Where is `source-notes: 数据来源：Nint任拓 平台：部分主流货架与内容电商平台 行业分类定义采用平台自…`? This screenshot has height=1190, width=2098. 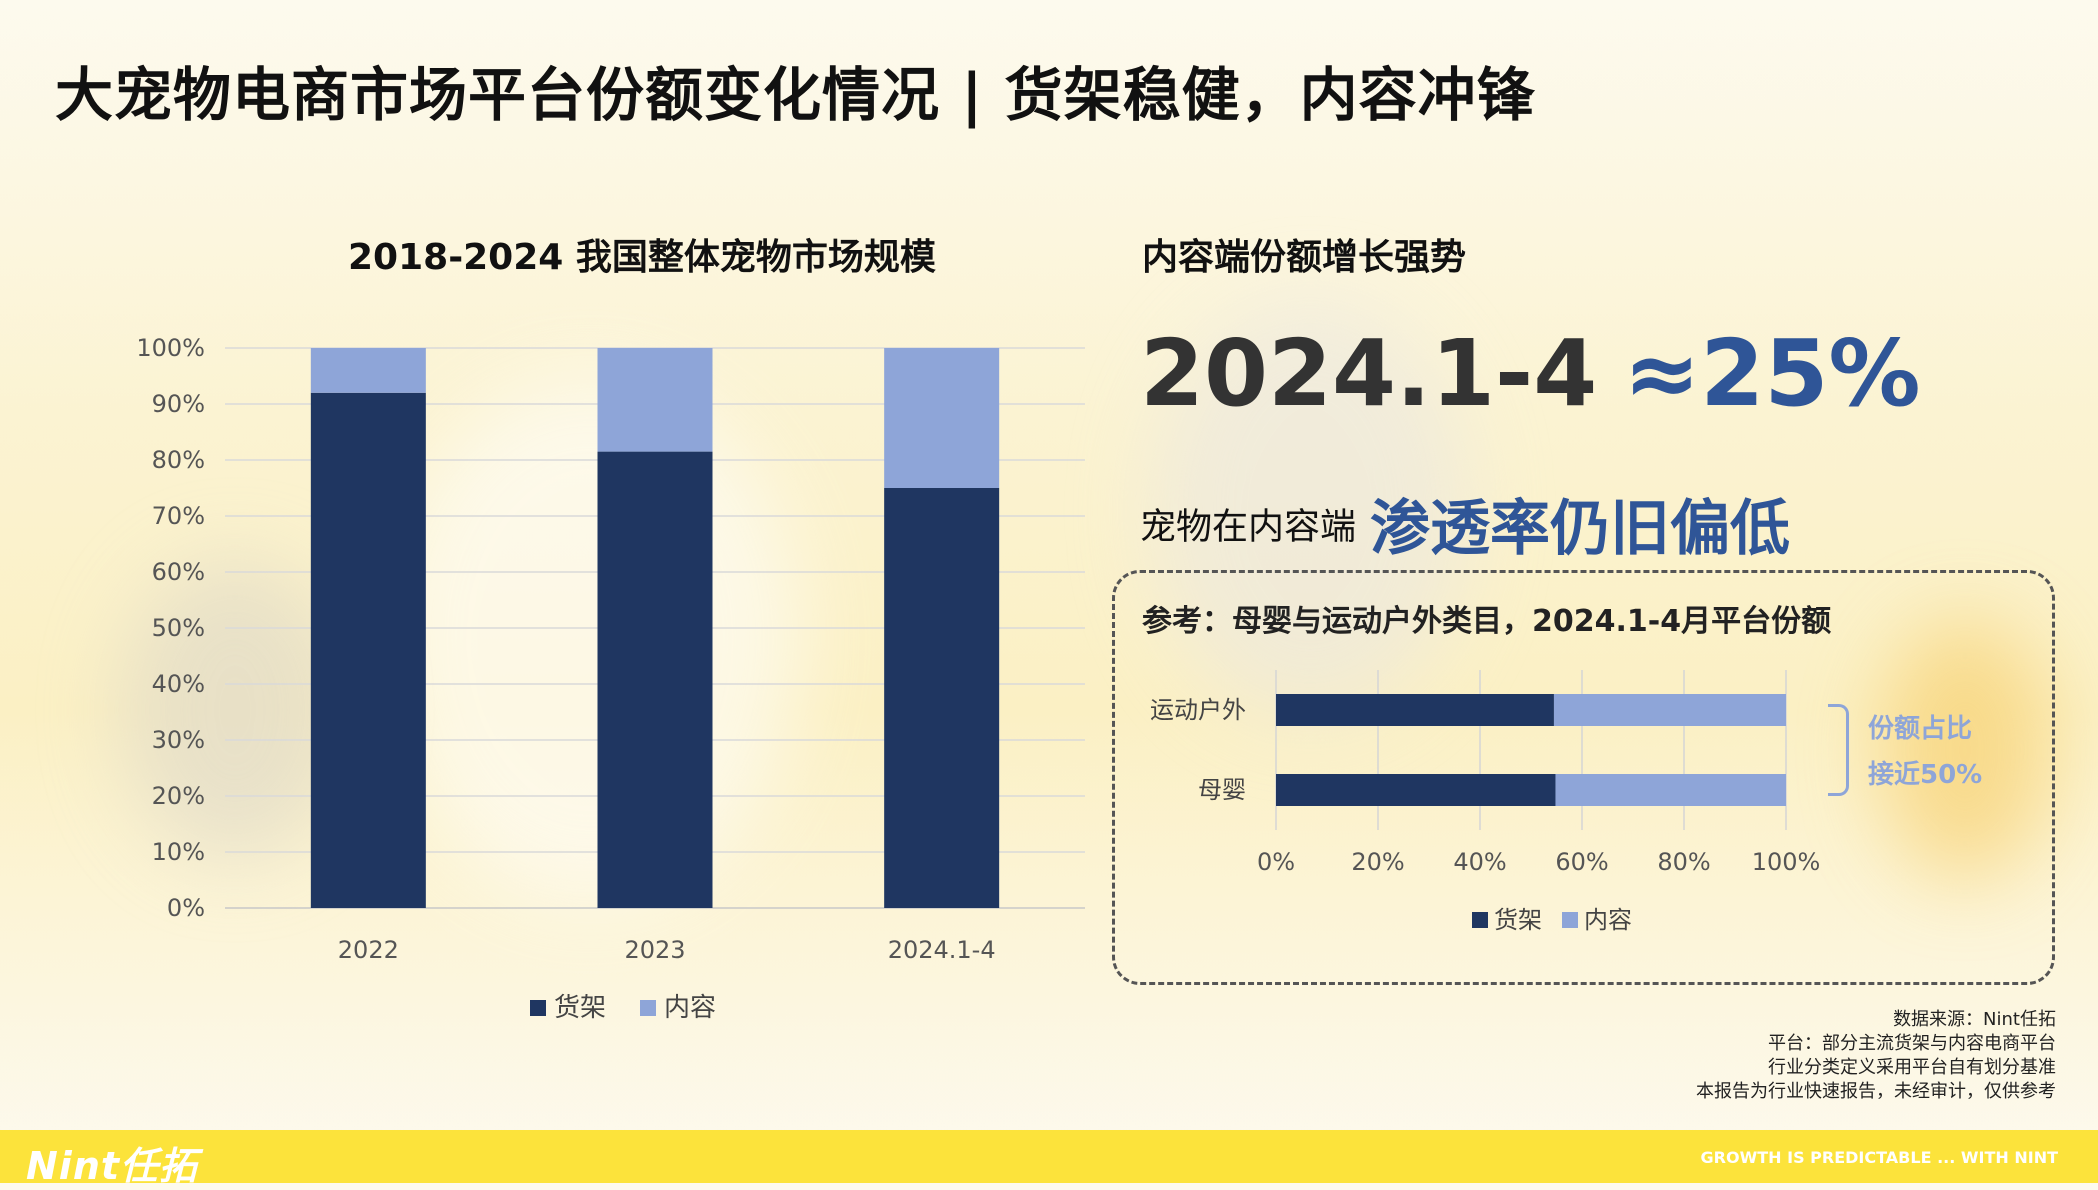
source-notes: 数据来源：Nint任拓 平台：部分主流货架与内容电商平台 行业分类定义采用平台自… is located at coordinates (1876, 1056).